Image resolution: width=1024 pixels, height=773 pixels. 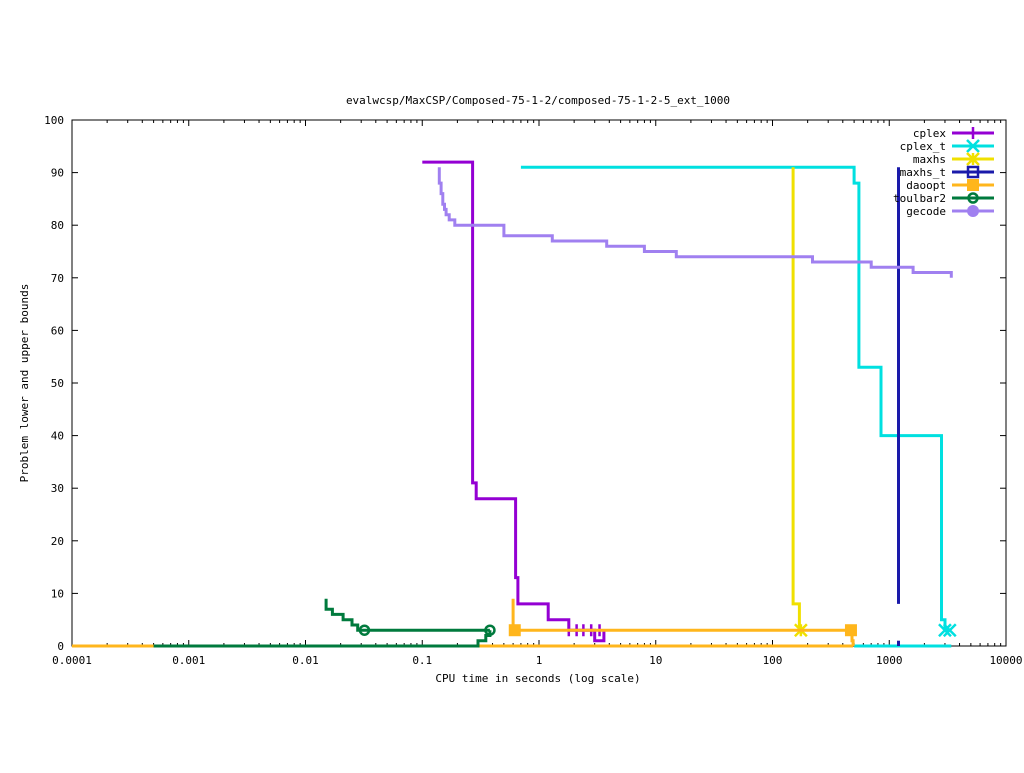 I want to click on x-tick-label: 100, so click(x=773, y=660).